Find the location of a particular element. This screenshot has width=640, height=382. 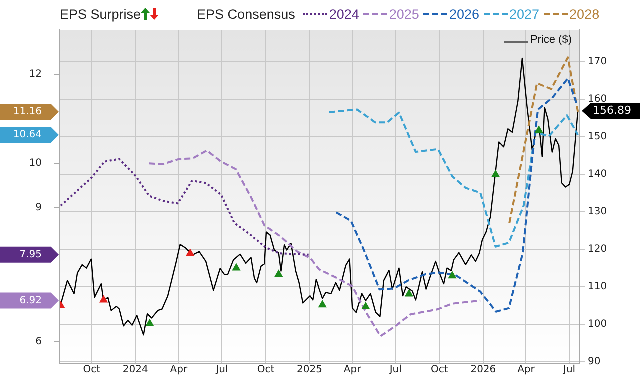

legend-label: 2026 is located at coordinates (464, 14).